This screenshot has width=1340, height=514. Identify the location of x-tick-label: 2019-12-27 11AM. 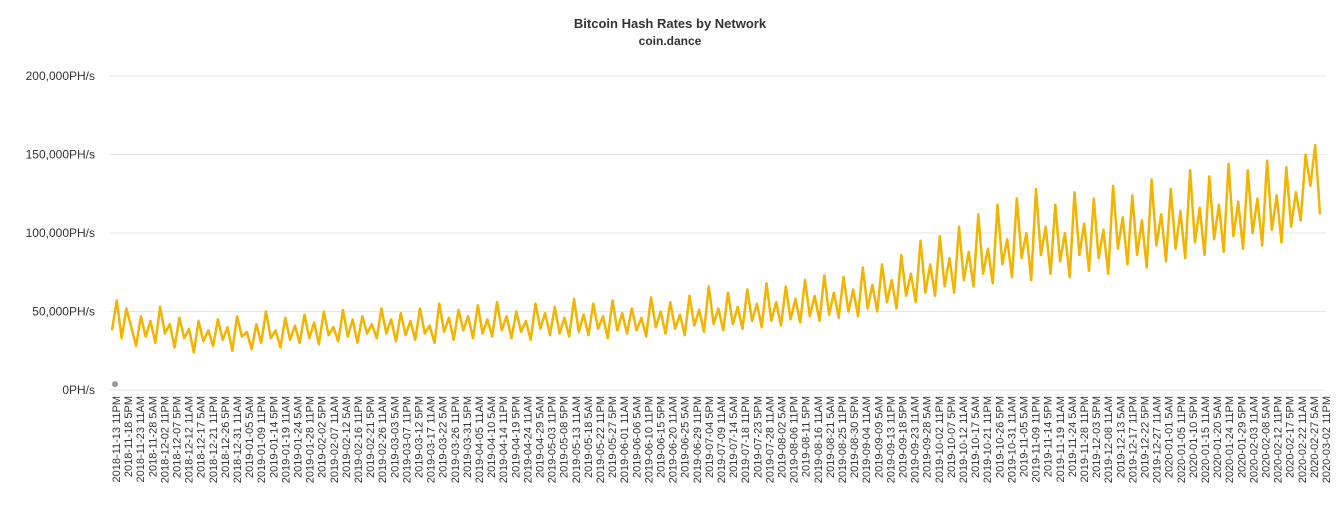
(1158, 439).